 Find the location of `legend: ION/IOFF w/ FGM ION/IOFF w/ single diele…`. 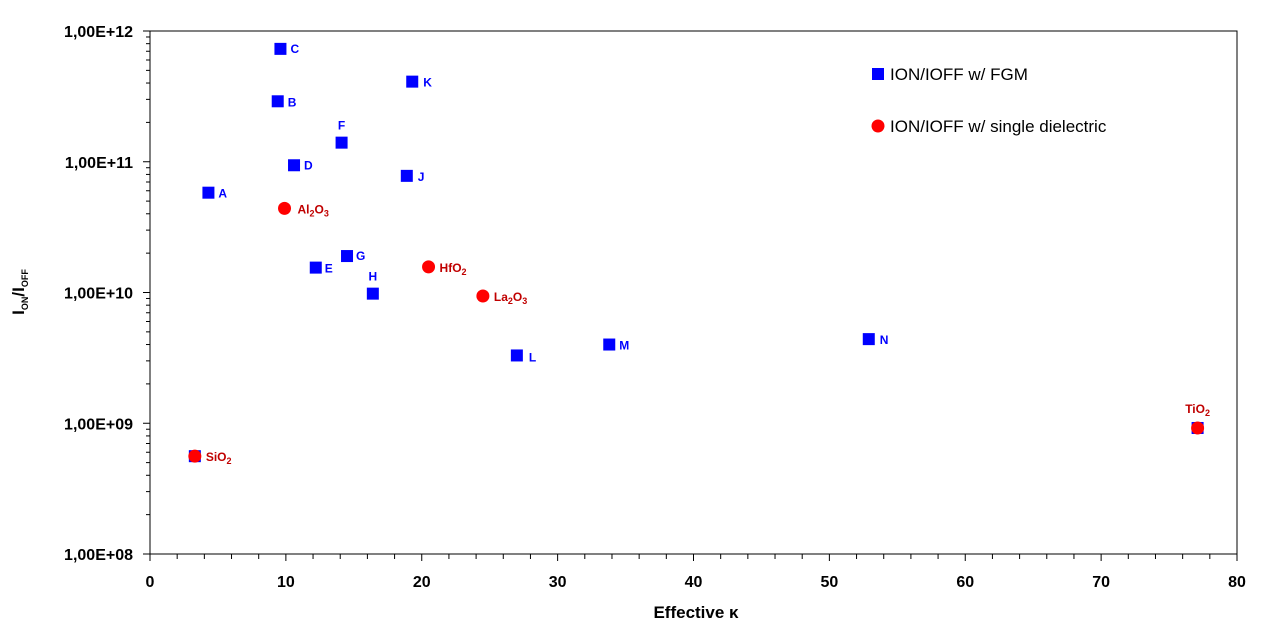

legend: ION/IOFF w/ FGM ION/IOFF w/ single diele… is located at coordinates (989, 100).